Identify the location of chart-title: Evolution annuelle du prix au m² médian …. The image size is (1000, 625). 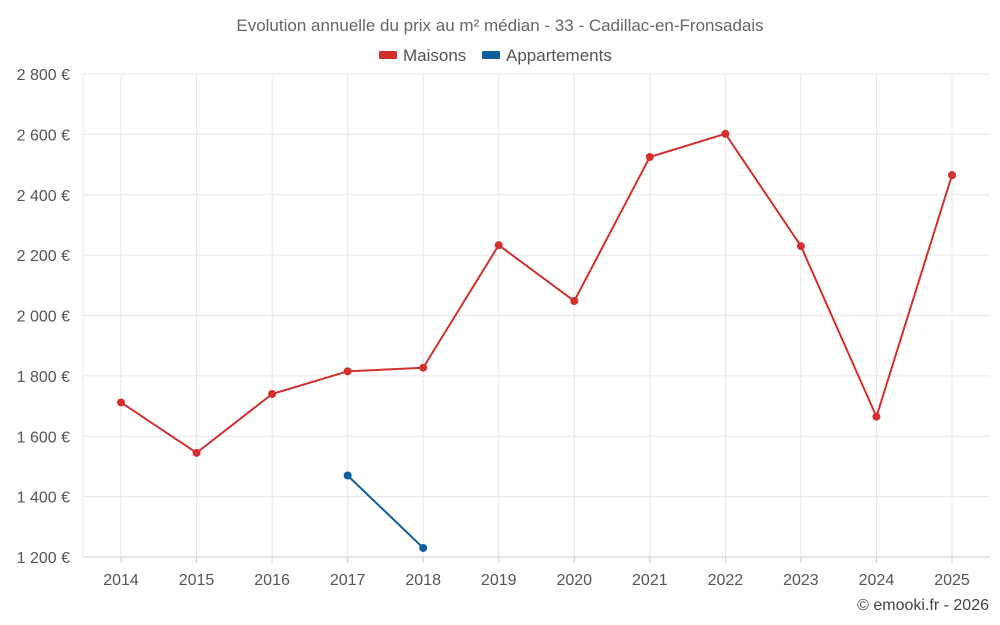
(499, 25).